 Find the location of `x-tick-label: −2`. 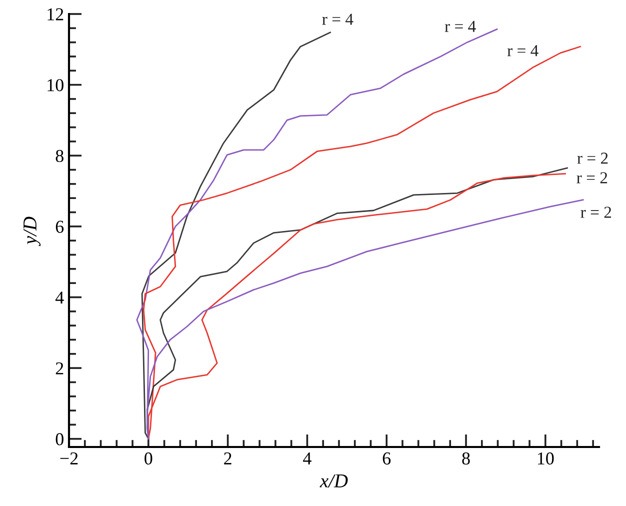

x-tick-label: −2 is located at coordinates (69, 458).